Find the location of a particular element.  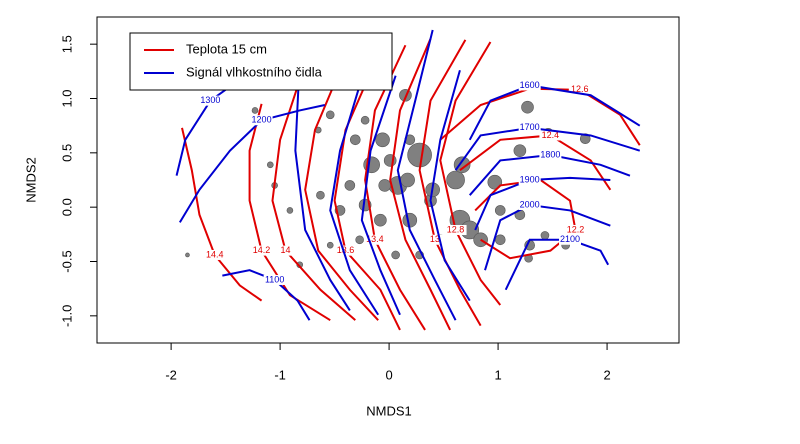

contour-label: 1300 is located at coordinates (210, 100).